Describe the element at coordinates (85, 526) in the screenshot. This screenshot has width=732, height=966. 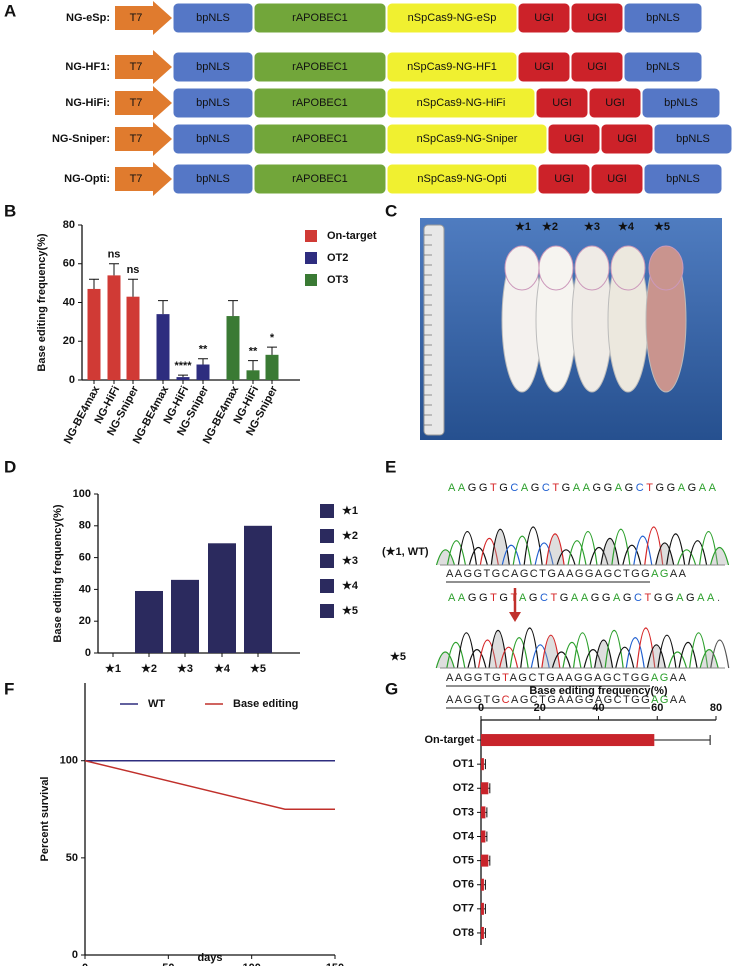
I see `y-tick-label: 80` at that location.